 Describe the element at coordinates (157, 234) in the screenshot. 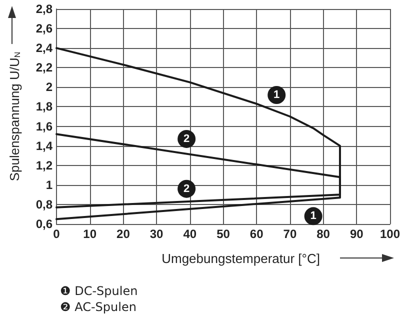

I see `x-tick-label: 30` at that location.